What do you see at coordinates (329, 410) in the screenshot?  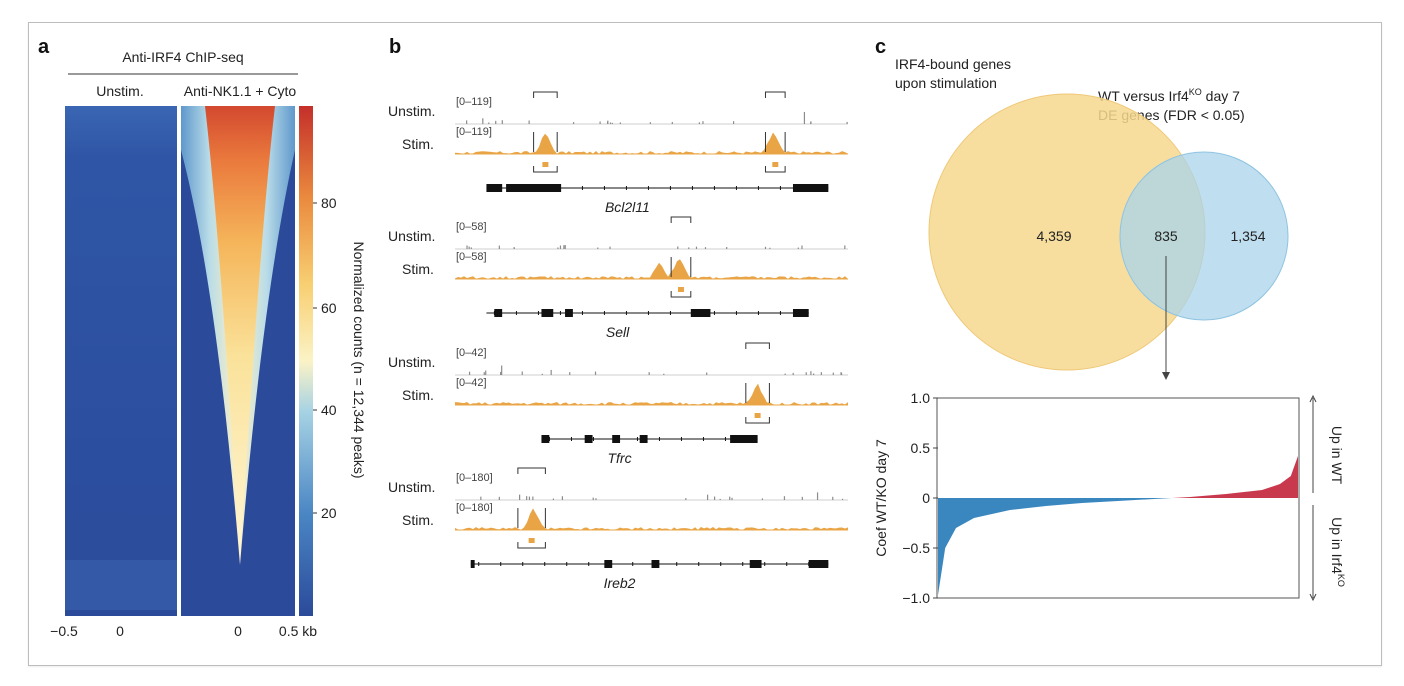 I see `colorbar-tick: 40` at bounding box center [329, 410].